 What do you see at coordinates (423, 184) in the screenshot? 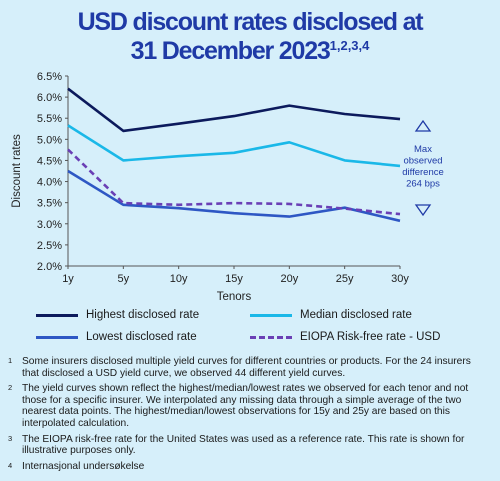
I see `annotation-text: 264 bps` at bounding box center [423, 184].